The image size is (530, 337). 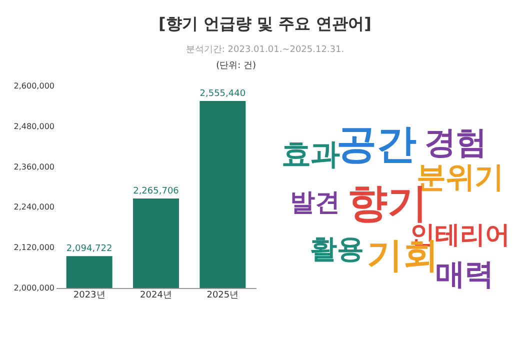 What do you see at coordinates (156, 295) in the screenshot?
I see `x-tick-label: 2024년` at bounding box center [156, 295].